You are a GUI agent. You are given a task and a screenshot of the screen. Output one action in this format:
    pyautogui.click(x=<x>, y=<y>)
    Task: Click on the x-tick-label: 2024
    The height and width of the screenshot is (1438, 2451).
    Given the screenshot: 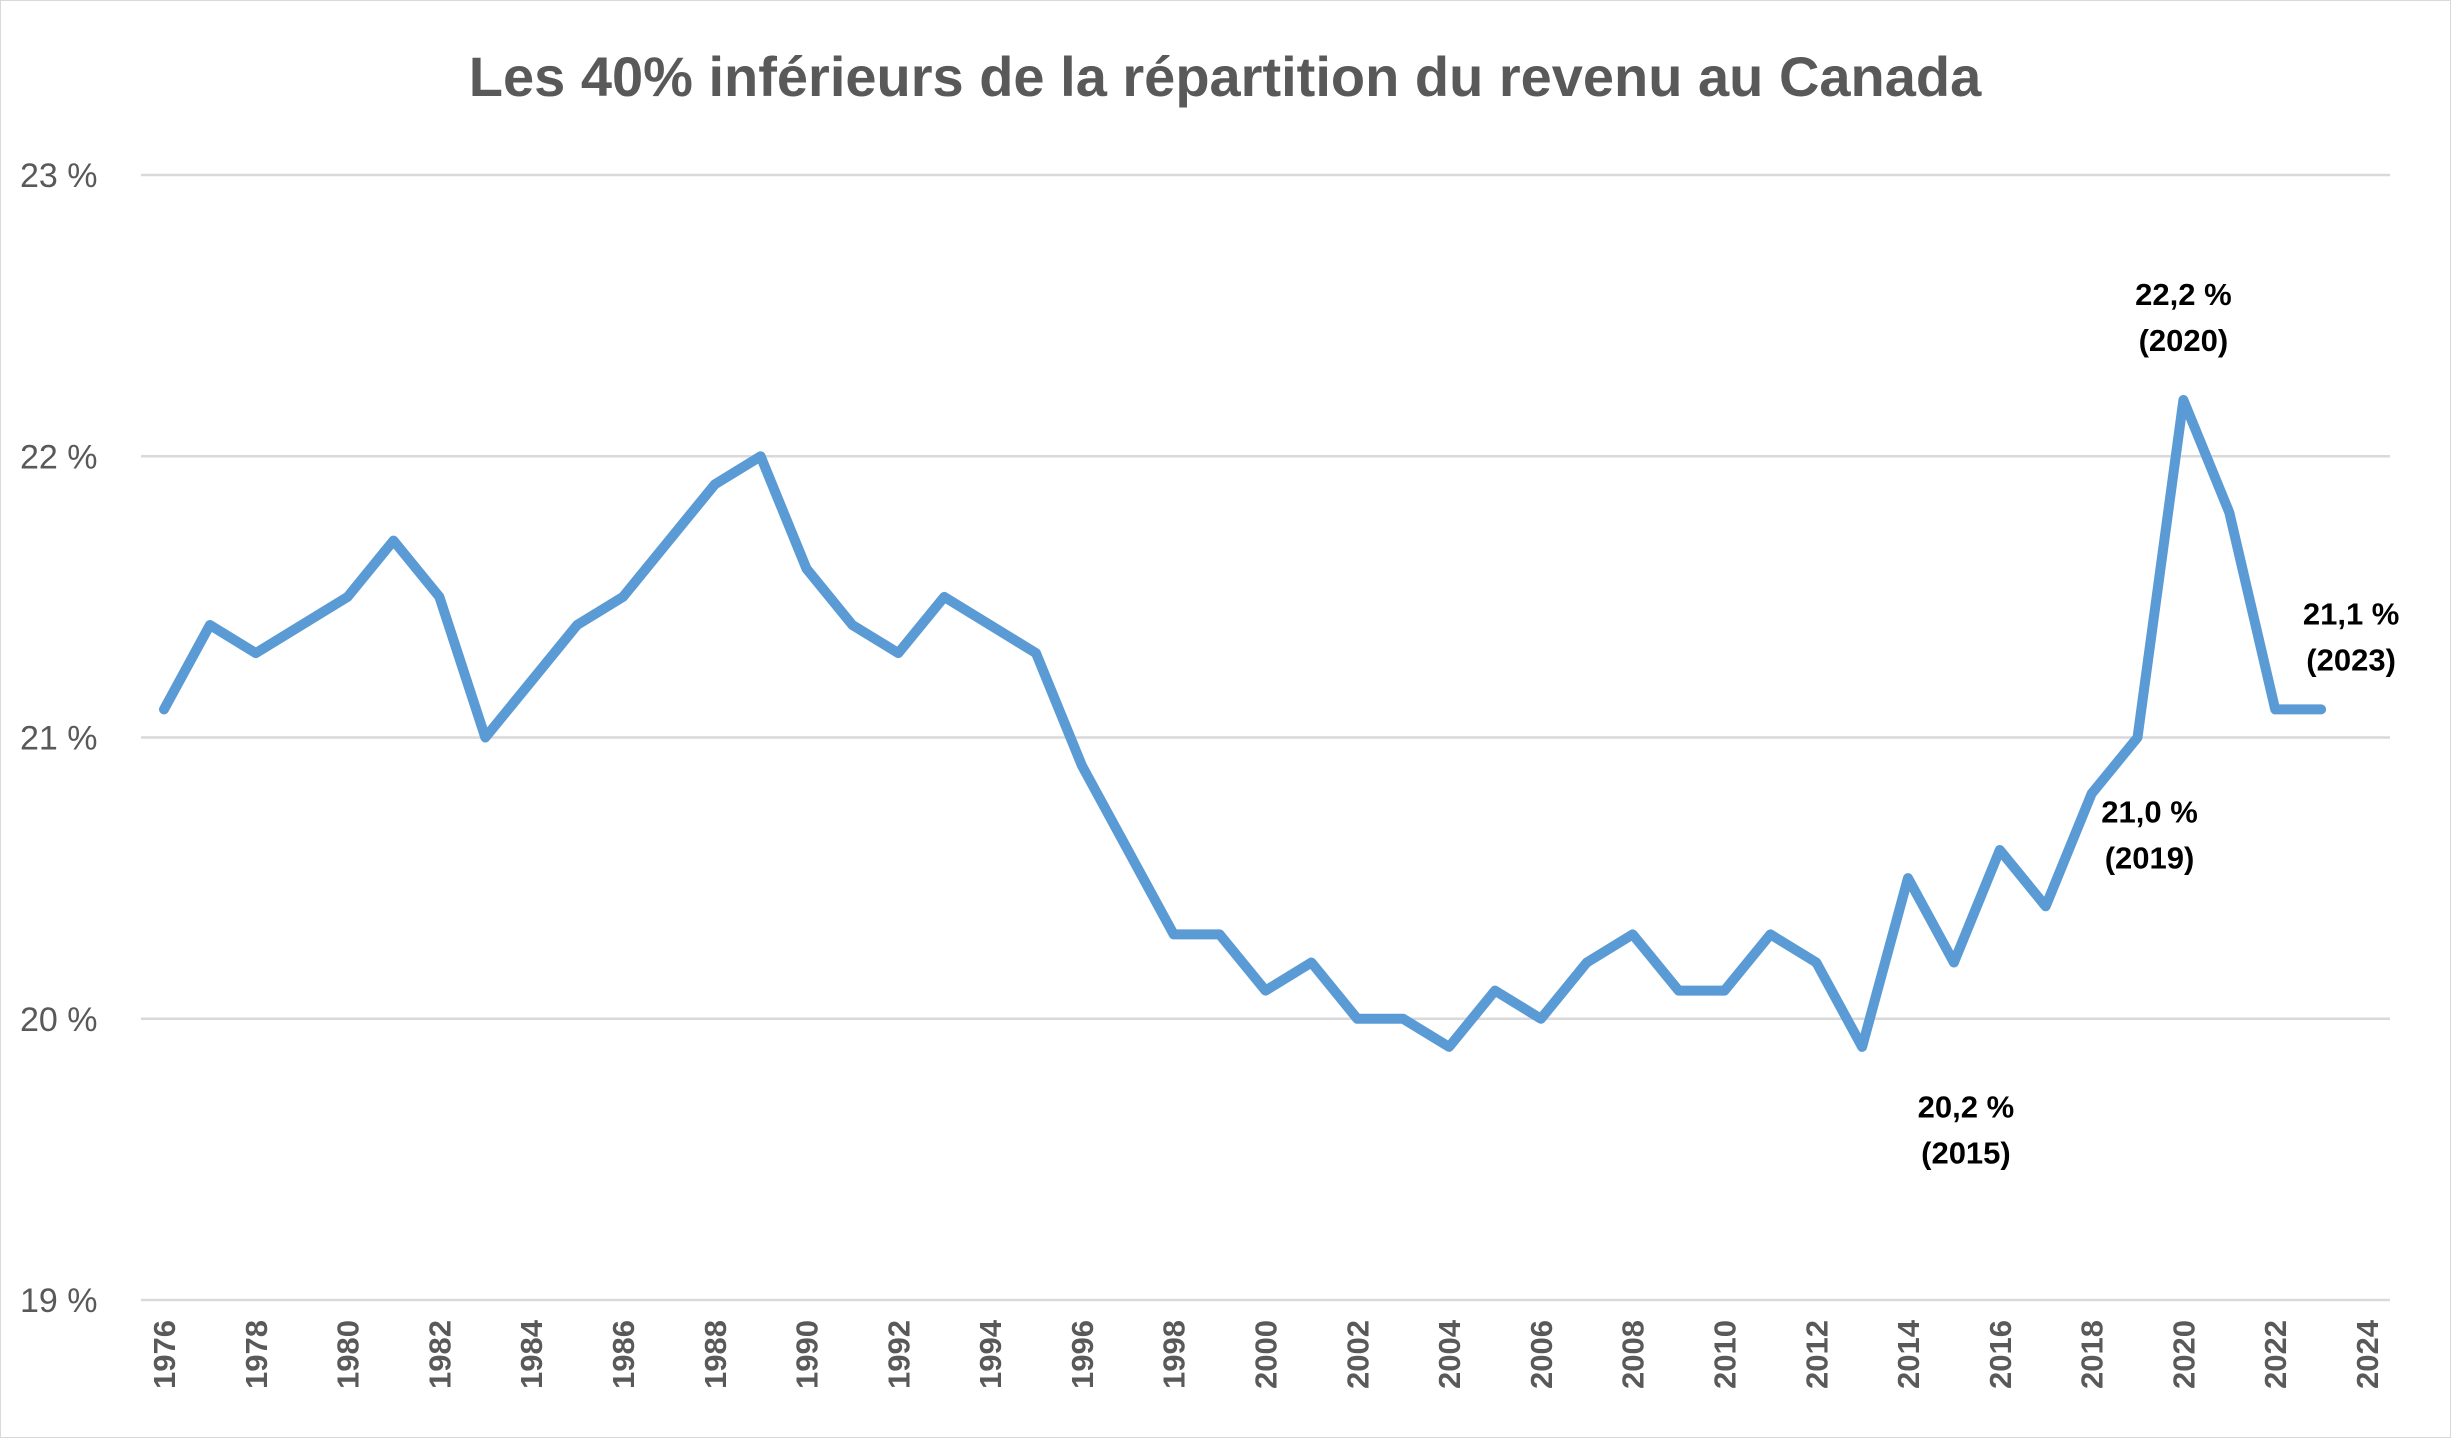 What is the action you would take?
    pyautogui.click(x=2367, y=1354)
    